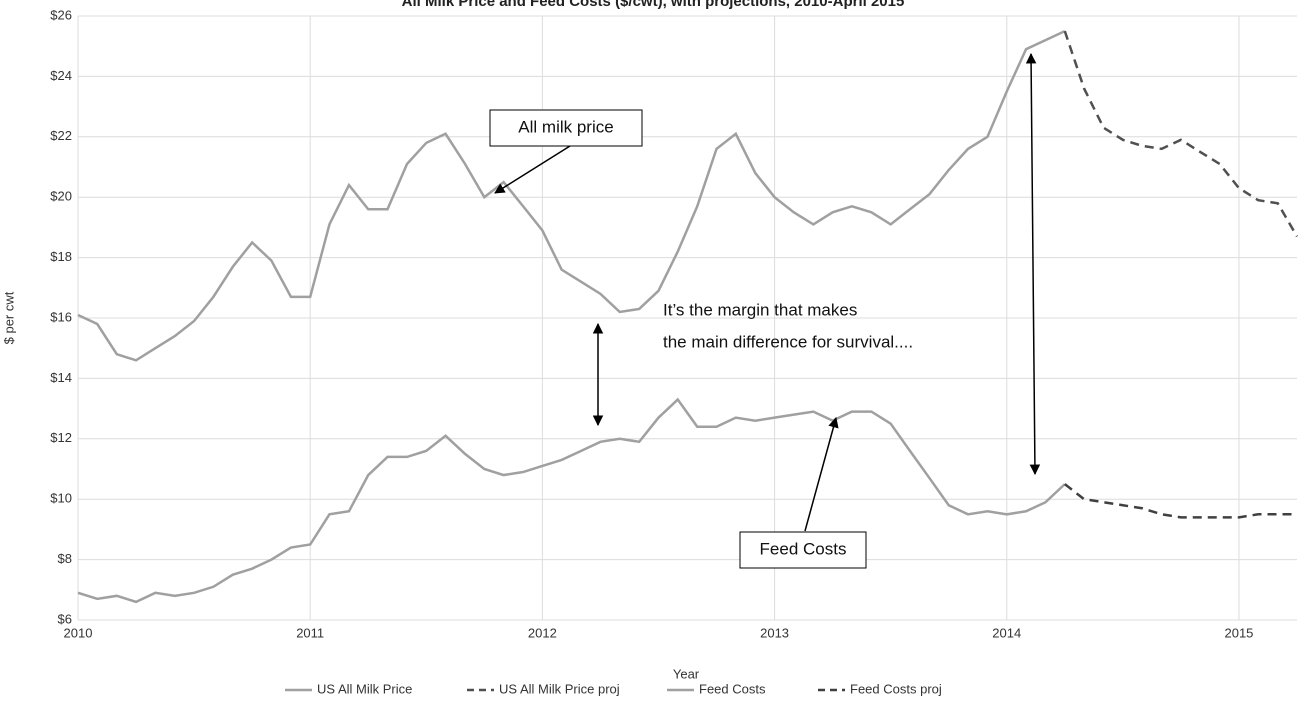 The image size is (1307, 705). I want to click on annotation: Feed Costs, so click(803, 548).